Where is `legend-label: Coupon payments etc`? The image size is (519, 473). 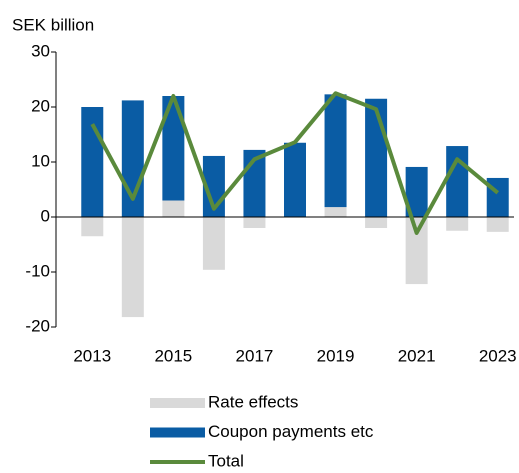
legend-label: Coupon payments etc is located at coordinates (291, 431).